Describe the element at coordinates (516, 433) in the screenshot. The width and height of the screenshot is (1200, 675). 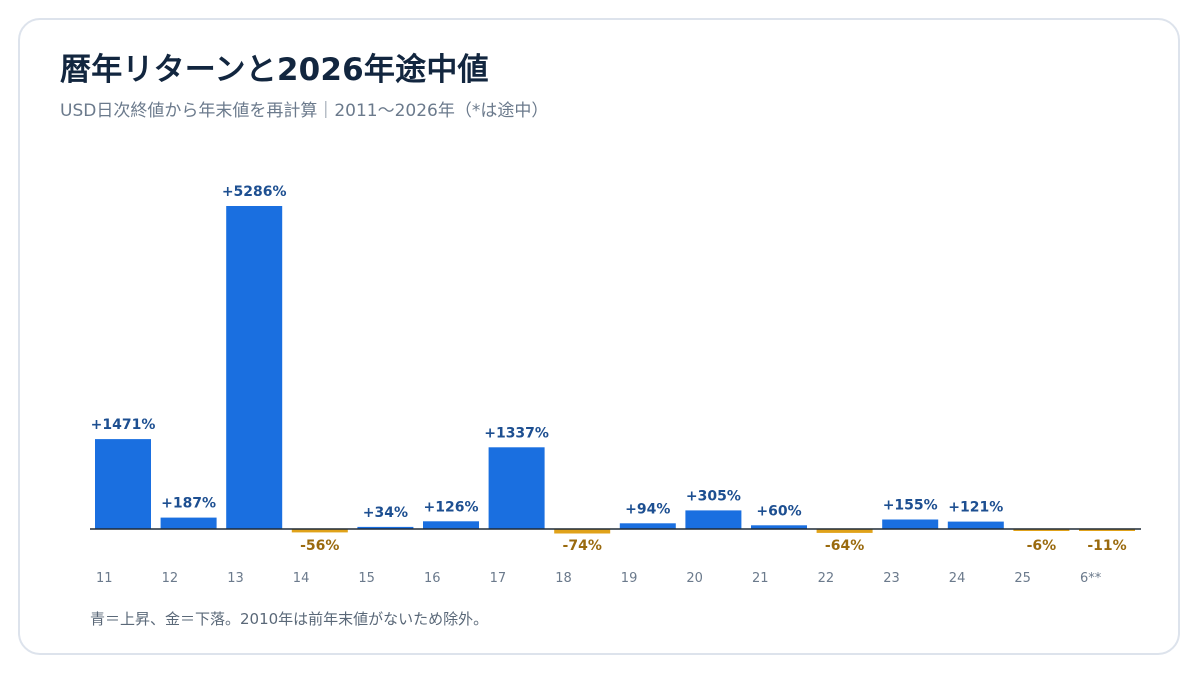
I see `bar-value-label: +1337%` at that location.